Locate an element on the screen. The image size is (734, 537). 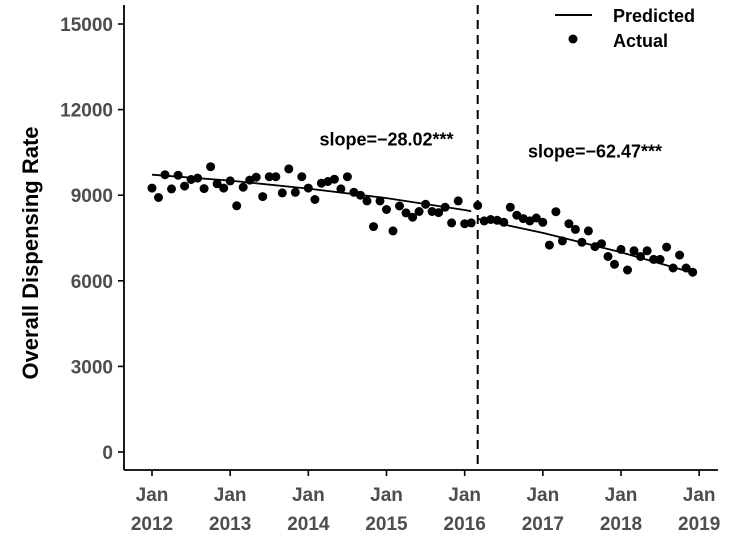
x-tick-label-year: 2014 is located at coordinates (308, 524).